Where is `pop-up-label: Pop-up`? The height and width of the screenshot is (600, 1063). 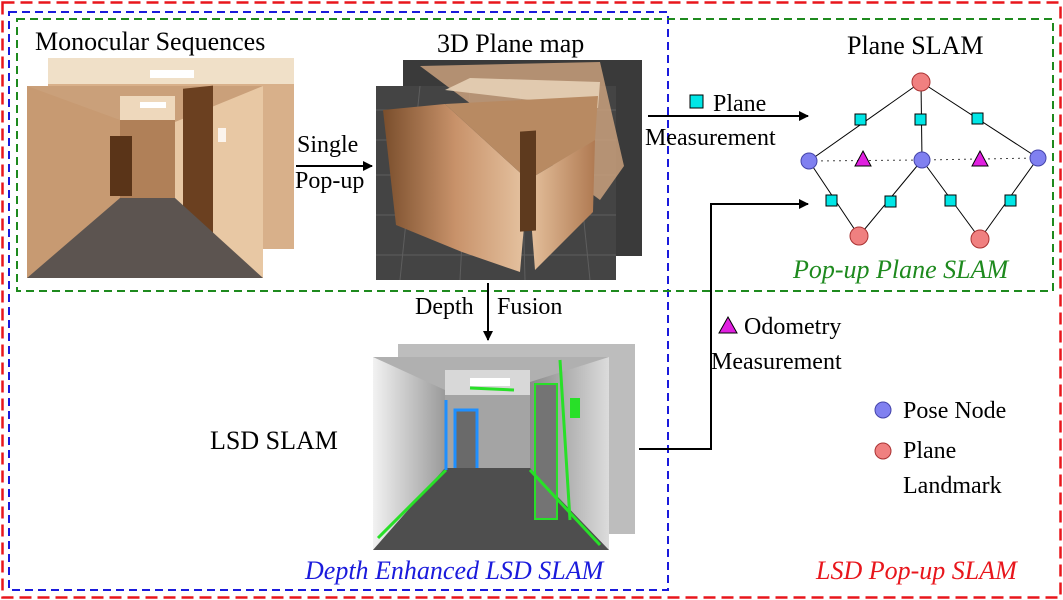 pop-up-label: Pop-up is located at coordinates (330, 181).